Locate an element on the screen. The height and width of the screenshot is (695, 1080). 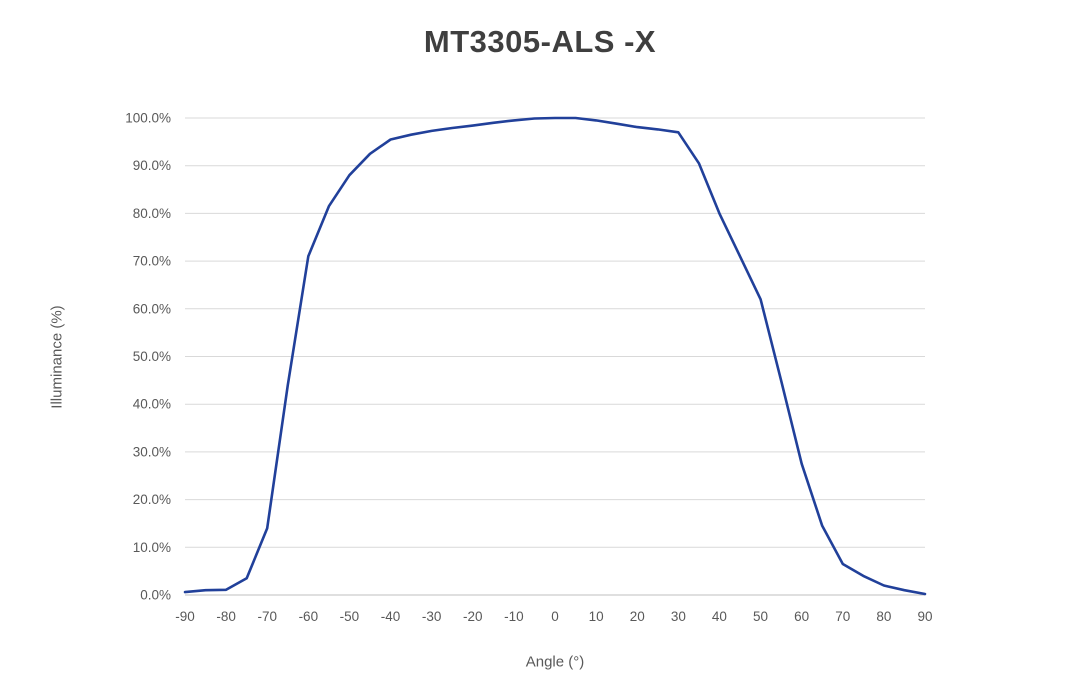
x-axis-title: Angle (°) is located at coordinates (555, 662).